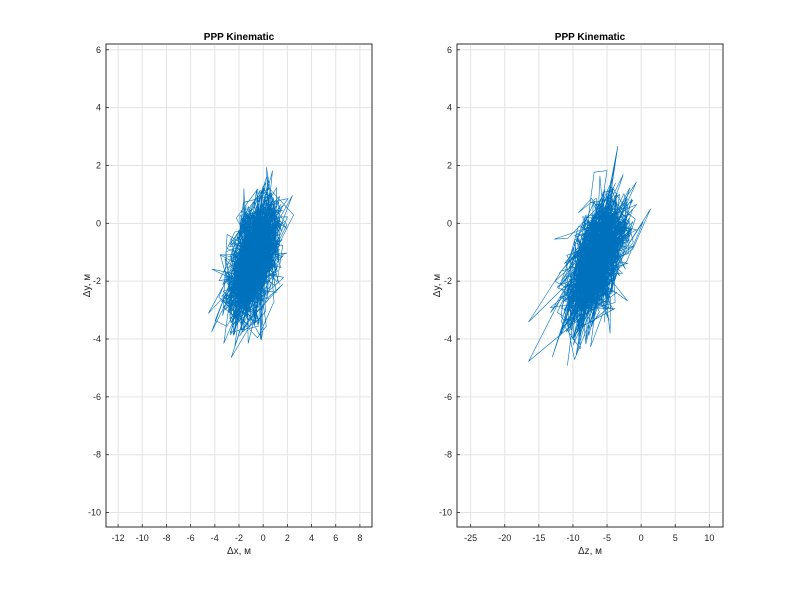 The width and height of the screenshot is (800, 593). Describe the element at coordinates (311, 538) in the screenshot. I see `x-tick-label: 4` at that location.